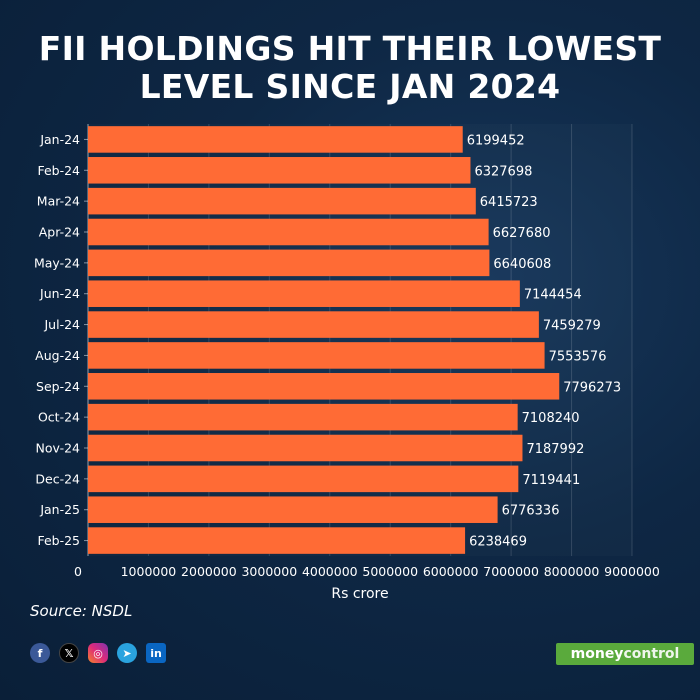 The image size is (700, 700). Describe the element at coordinates (359, 594) in the screenshot. I see `x-axis-label: Rs crore` at that location.